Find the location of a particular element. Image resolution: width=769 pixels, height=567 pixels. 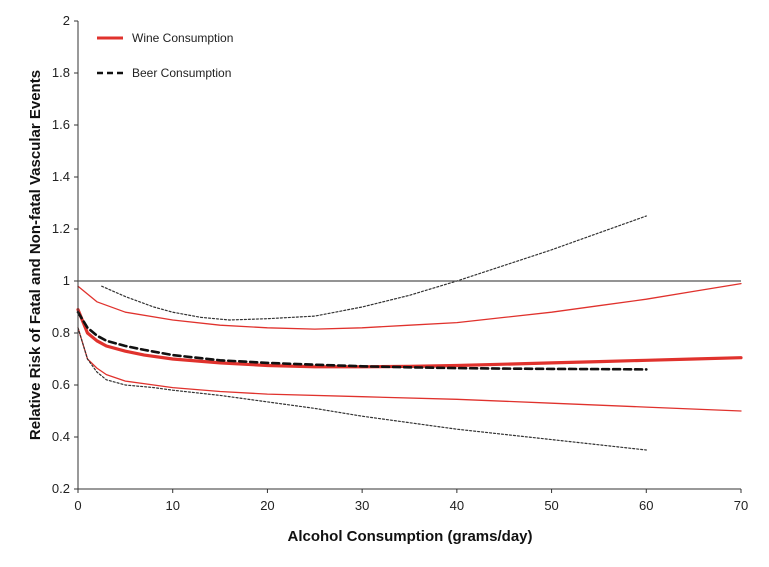

y-tick-label: 0.6 is located at coordinates (61, 384).